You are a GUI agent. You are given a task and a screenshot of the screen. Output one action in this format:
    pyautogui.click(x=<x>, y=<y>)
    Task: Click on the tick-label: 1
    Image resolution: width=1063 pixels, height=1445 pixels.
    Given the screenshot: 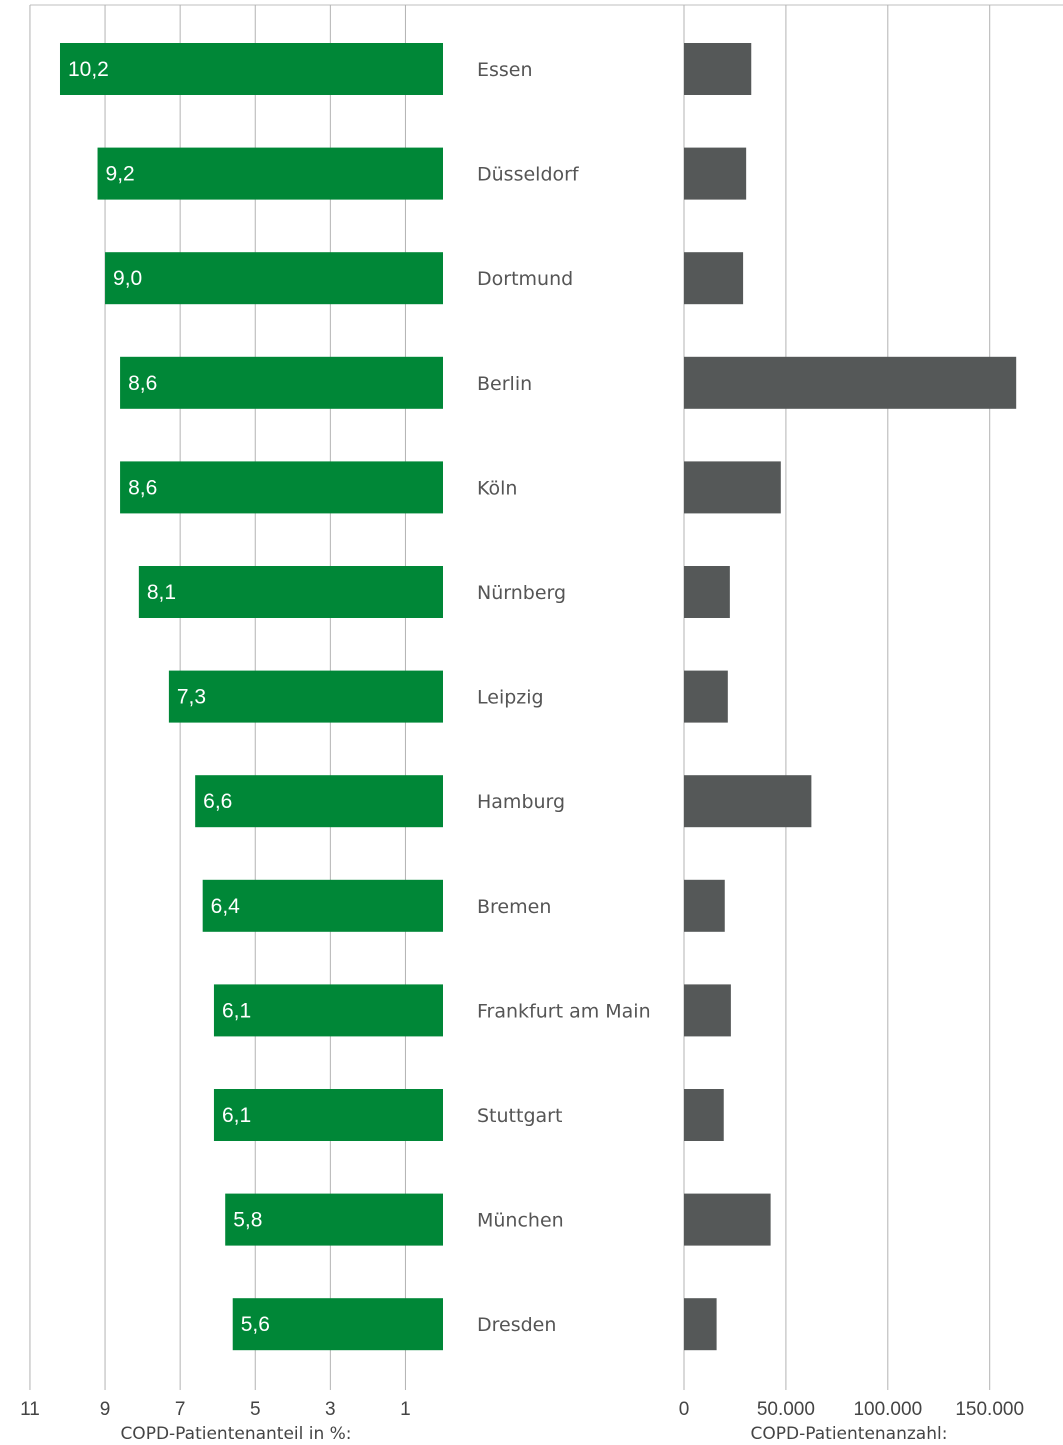 What is the action you would take?
    pyautogui.click(x=405, y=1409)
    